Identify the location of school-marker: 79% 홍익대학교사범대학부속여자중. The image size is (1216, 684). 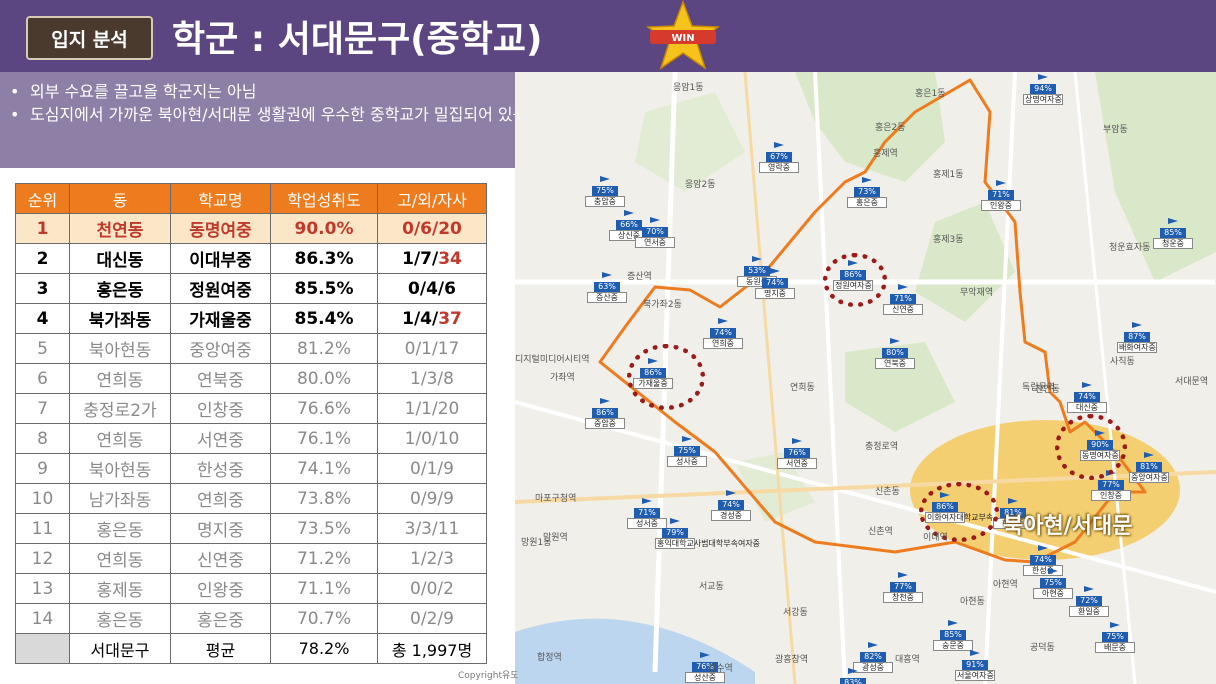
(708, 533).